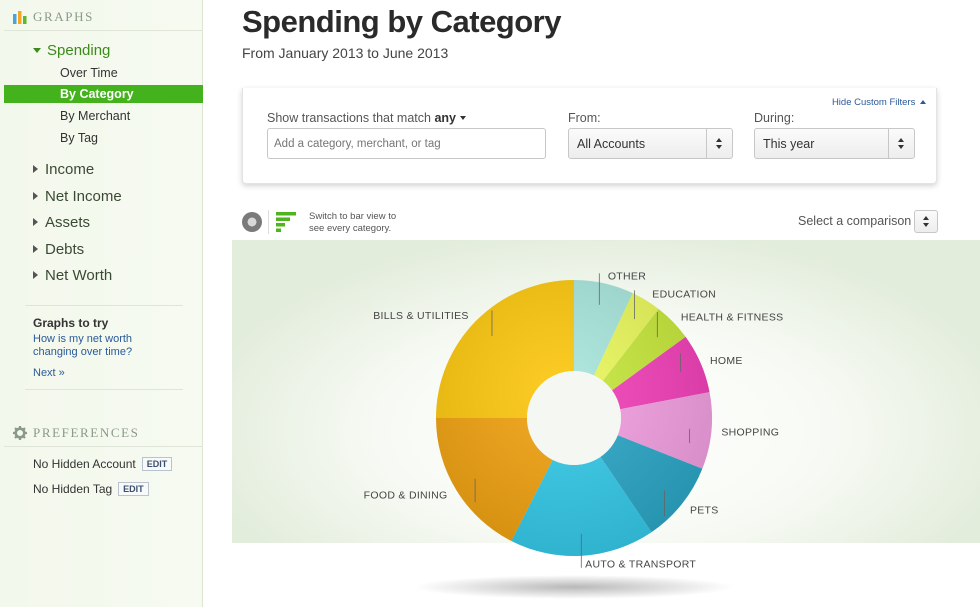 This screenshot has height=607, width=980. Describe the element at coordinates (574, 587) in the screenshot. I see `pie-shadow` at that location.